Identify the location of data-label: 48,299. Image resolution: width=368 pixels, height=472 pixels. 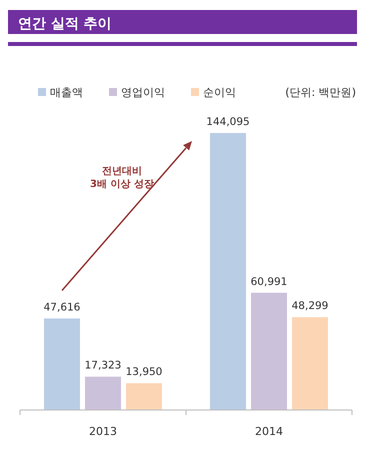
(310, 306).